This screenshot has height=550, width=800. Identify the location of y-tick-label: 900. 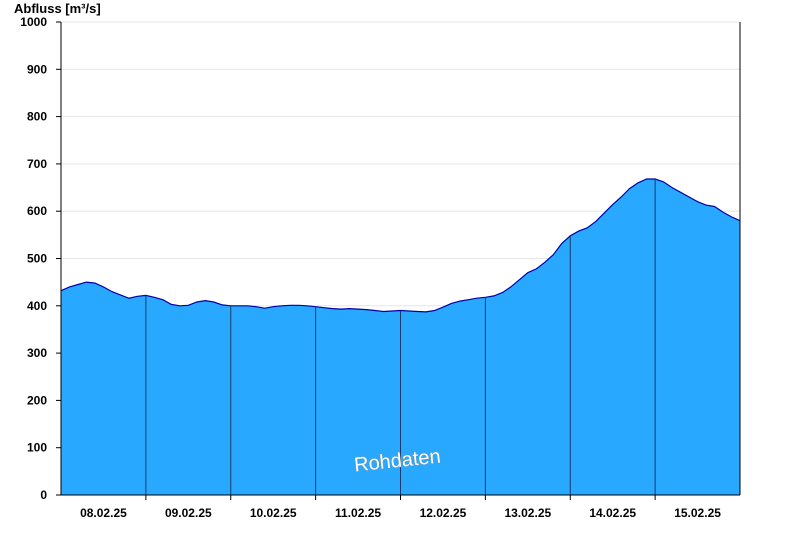
(37, 69).